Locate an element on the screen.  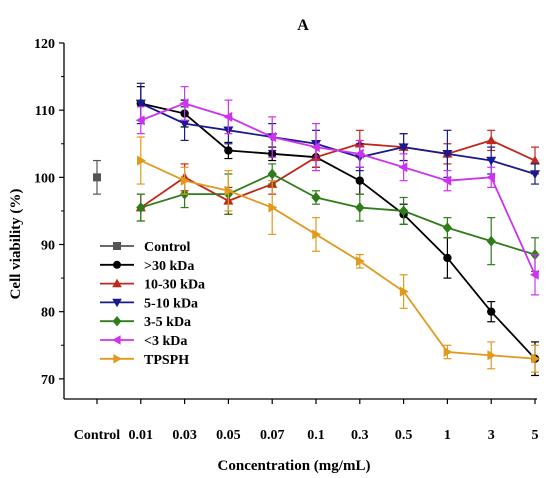
x-tick-label: 0.3 is located at coordinates (360, 435).